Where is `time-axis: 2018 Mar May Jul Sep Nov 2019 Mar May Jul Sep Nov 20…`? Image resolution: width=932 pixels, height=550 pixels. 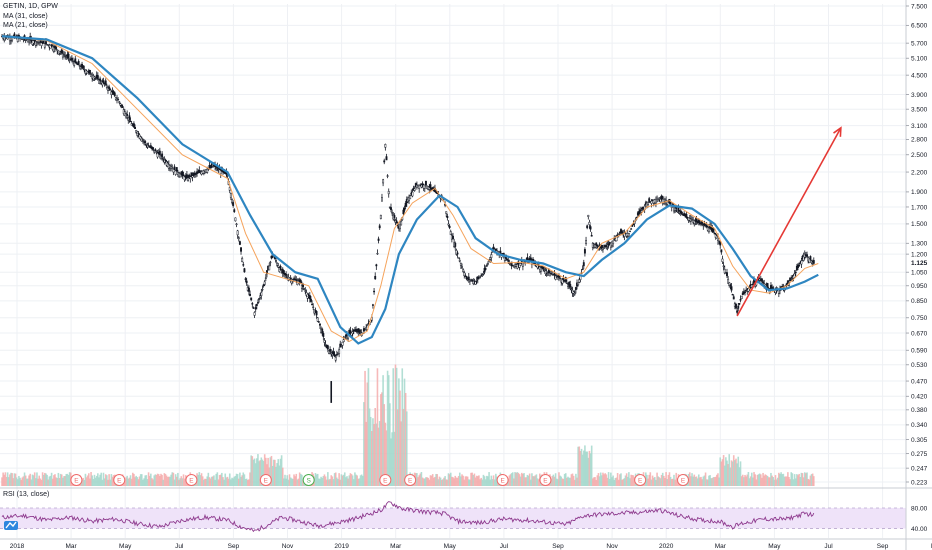
time-axis: 2018 Mar May Jul Sep Nov 2019 Mar May Jul Sep Nov 20… is located at coordinates (466, 544).